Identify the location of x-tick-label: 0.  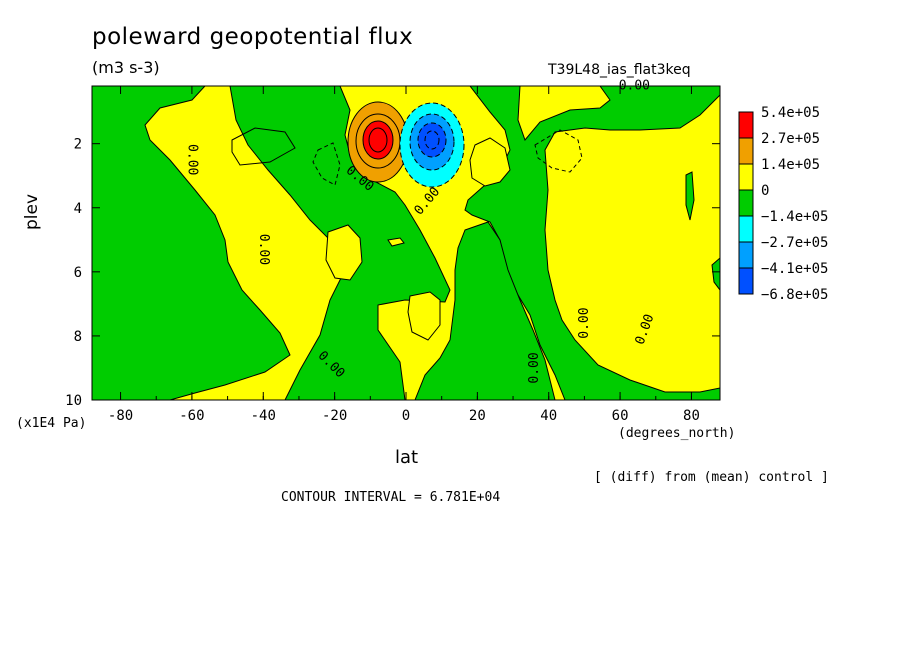
(406, 416).